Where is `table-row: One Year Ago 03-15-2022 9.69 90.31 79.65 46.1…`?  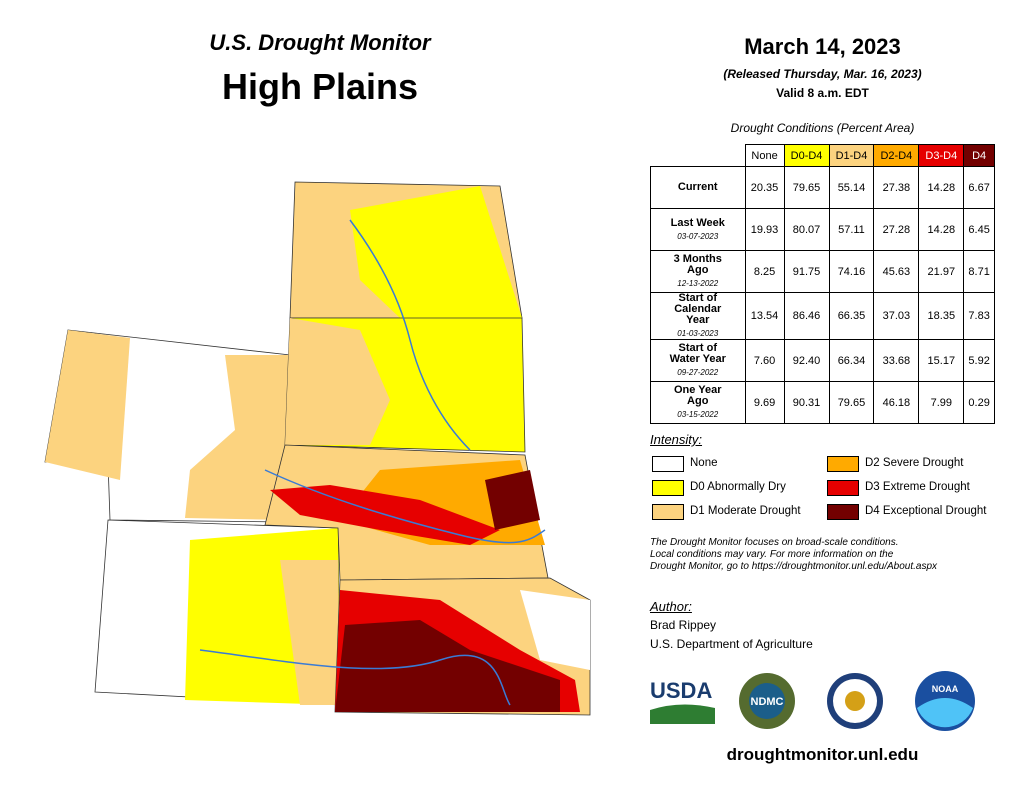
table-row: One Year Ago 03-15-2022 9.69 90.31 79.65 46.1… is located at coordinates (822, 402).